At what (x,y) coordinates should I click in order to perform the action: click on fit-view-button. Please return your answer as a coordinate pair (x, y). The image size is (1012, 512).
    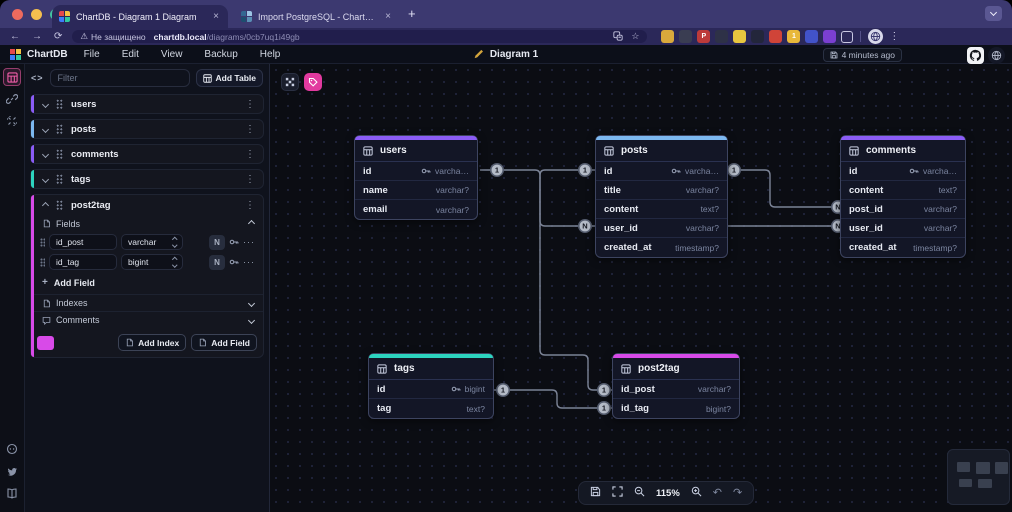
    Looking at the image, I should click on (617, 493).